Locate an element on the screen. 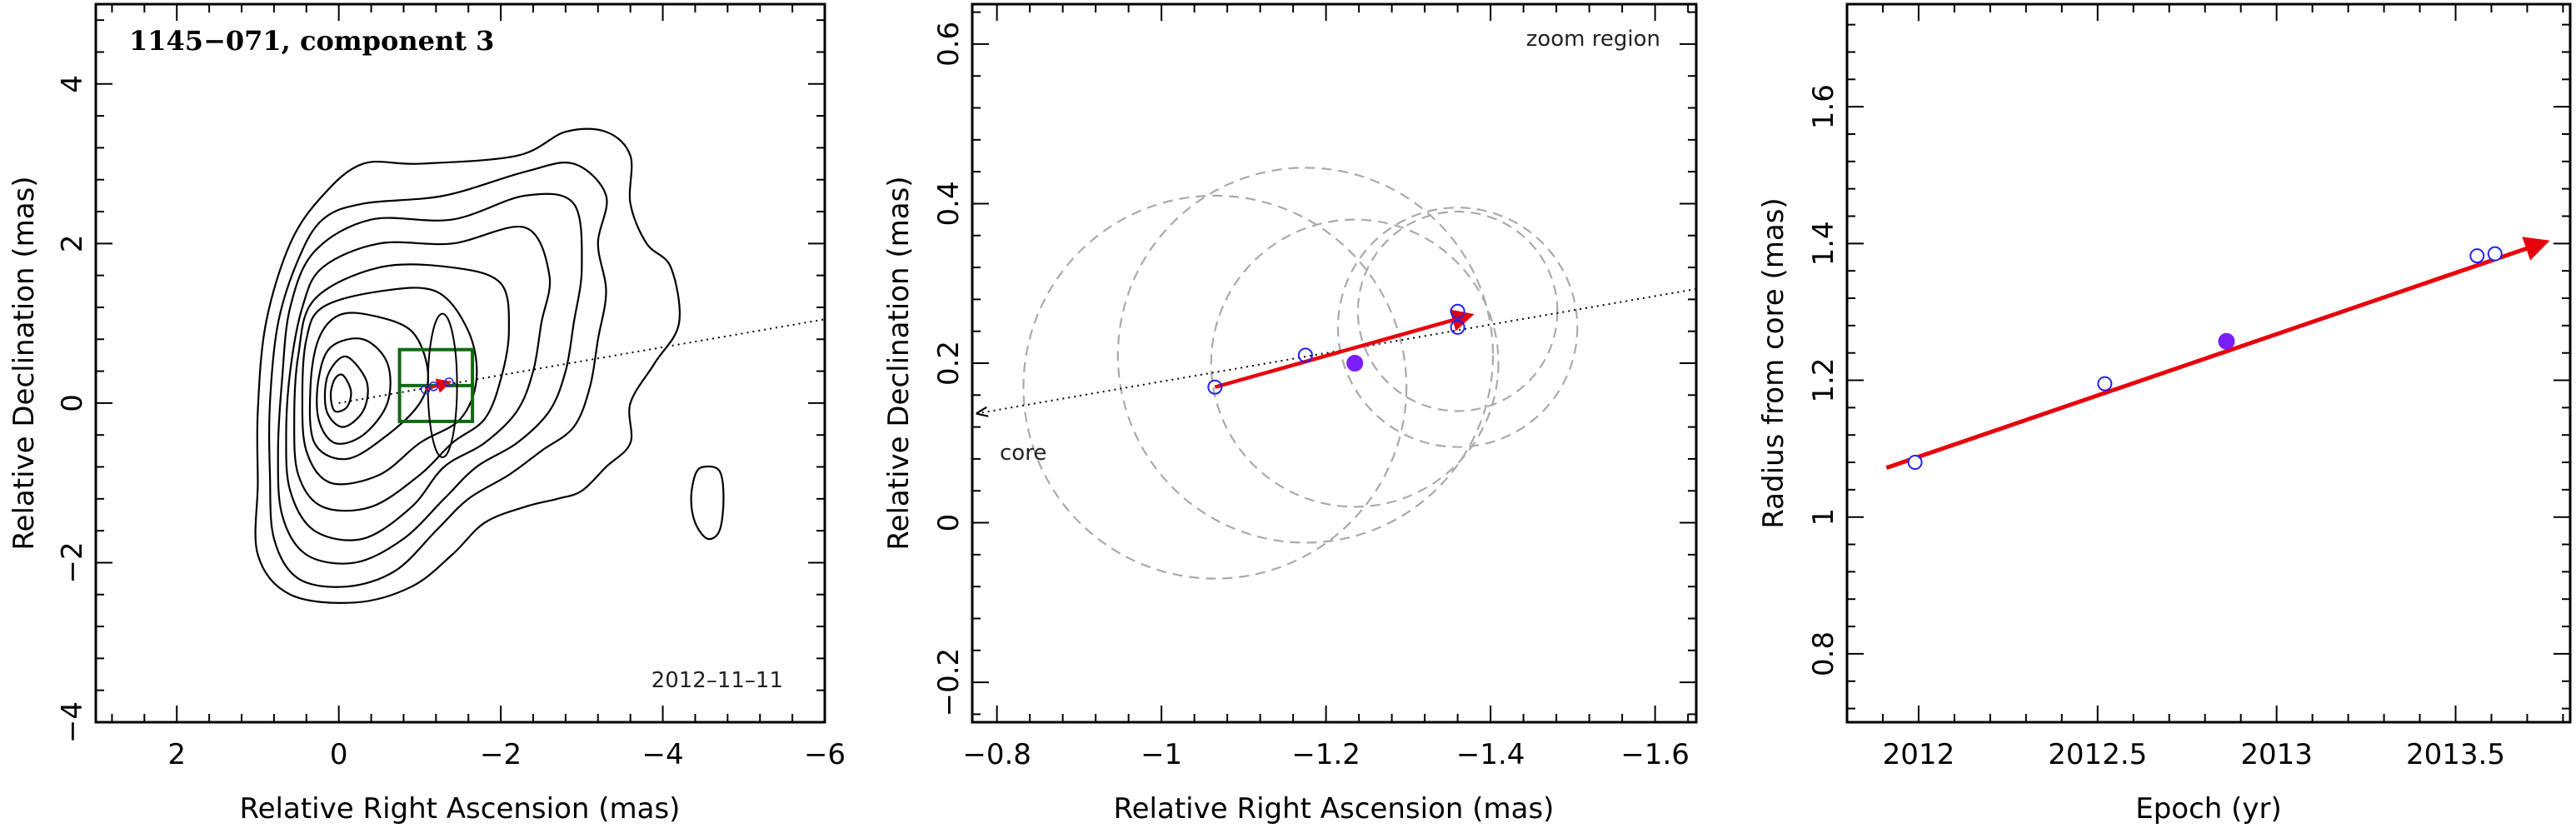 This screenshot has width=2576, height=833. x-tick-label: −1.6 is located at coordinates (1655, 754).